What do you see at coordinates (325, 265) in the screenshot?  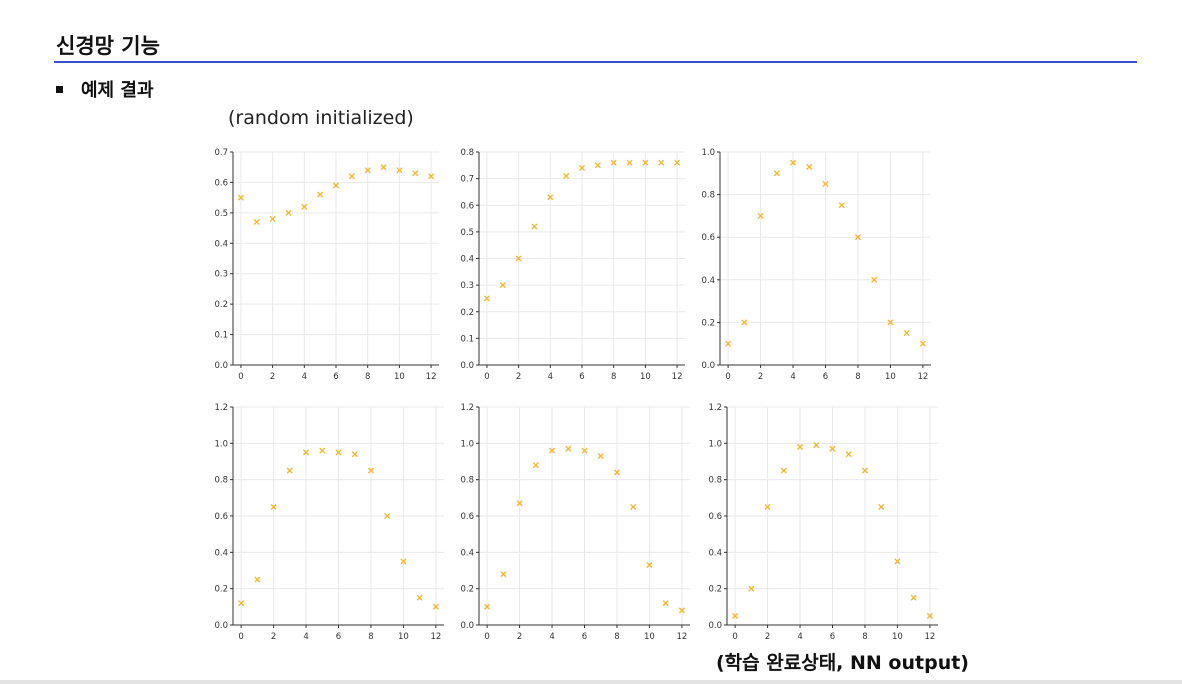 I see `scatter-plot-1: 0 2 4 6 8 10 12 0.0 0.1 0.2 0.3 0.4 0.5 0.6 0.7` at bounding box center [325, 265].